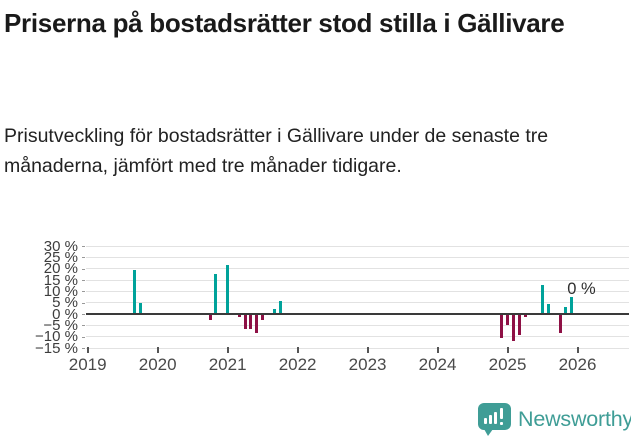 This screenshot has width=631, height=439. I want to click on x-axis-year-label: 2024, so click(437, 364).